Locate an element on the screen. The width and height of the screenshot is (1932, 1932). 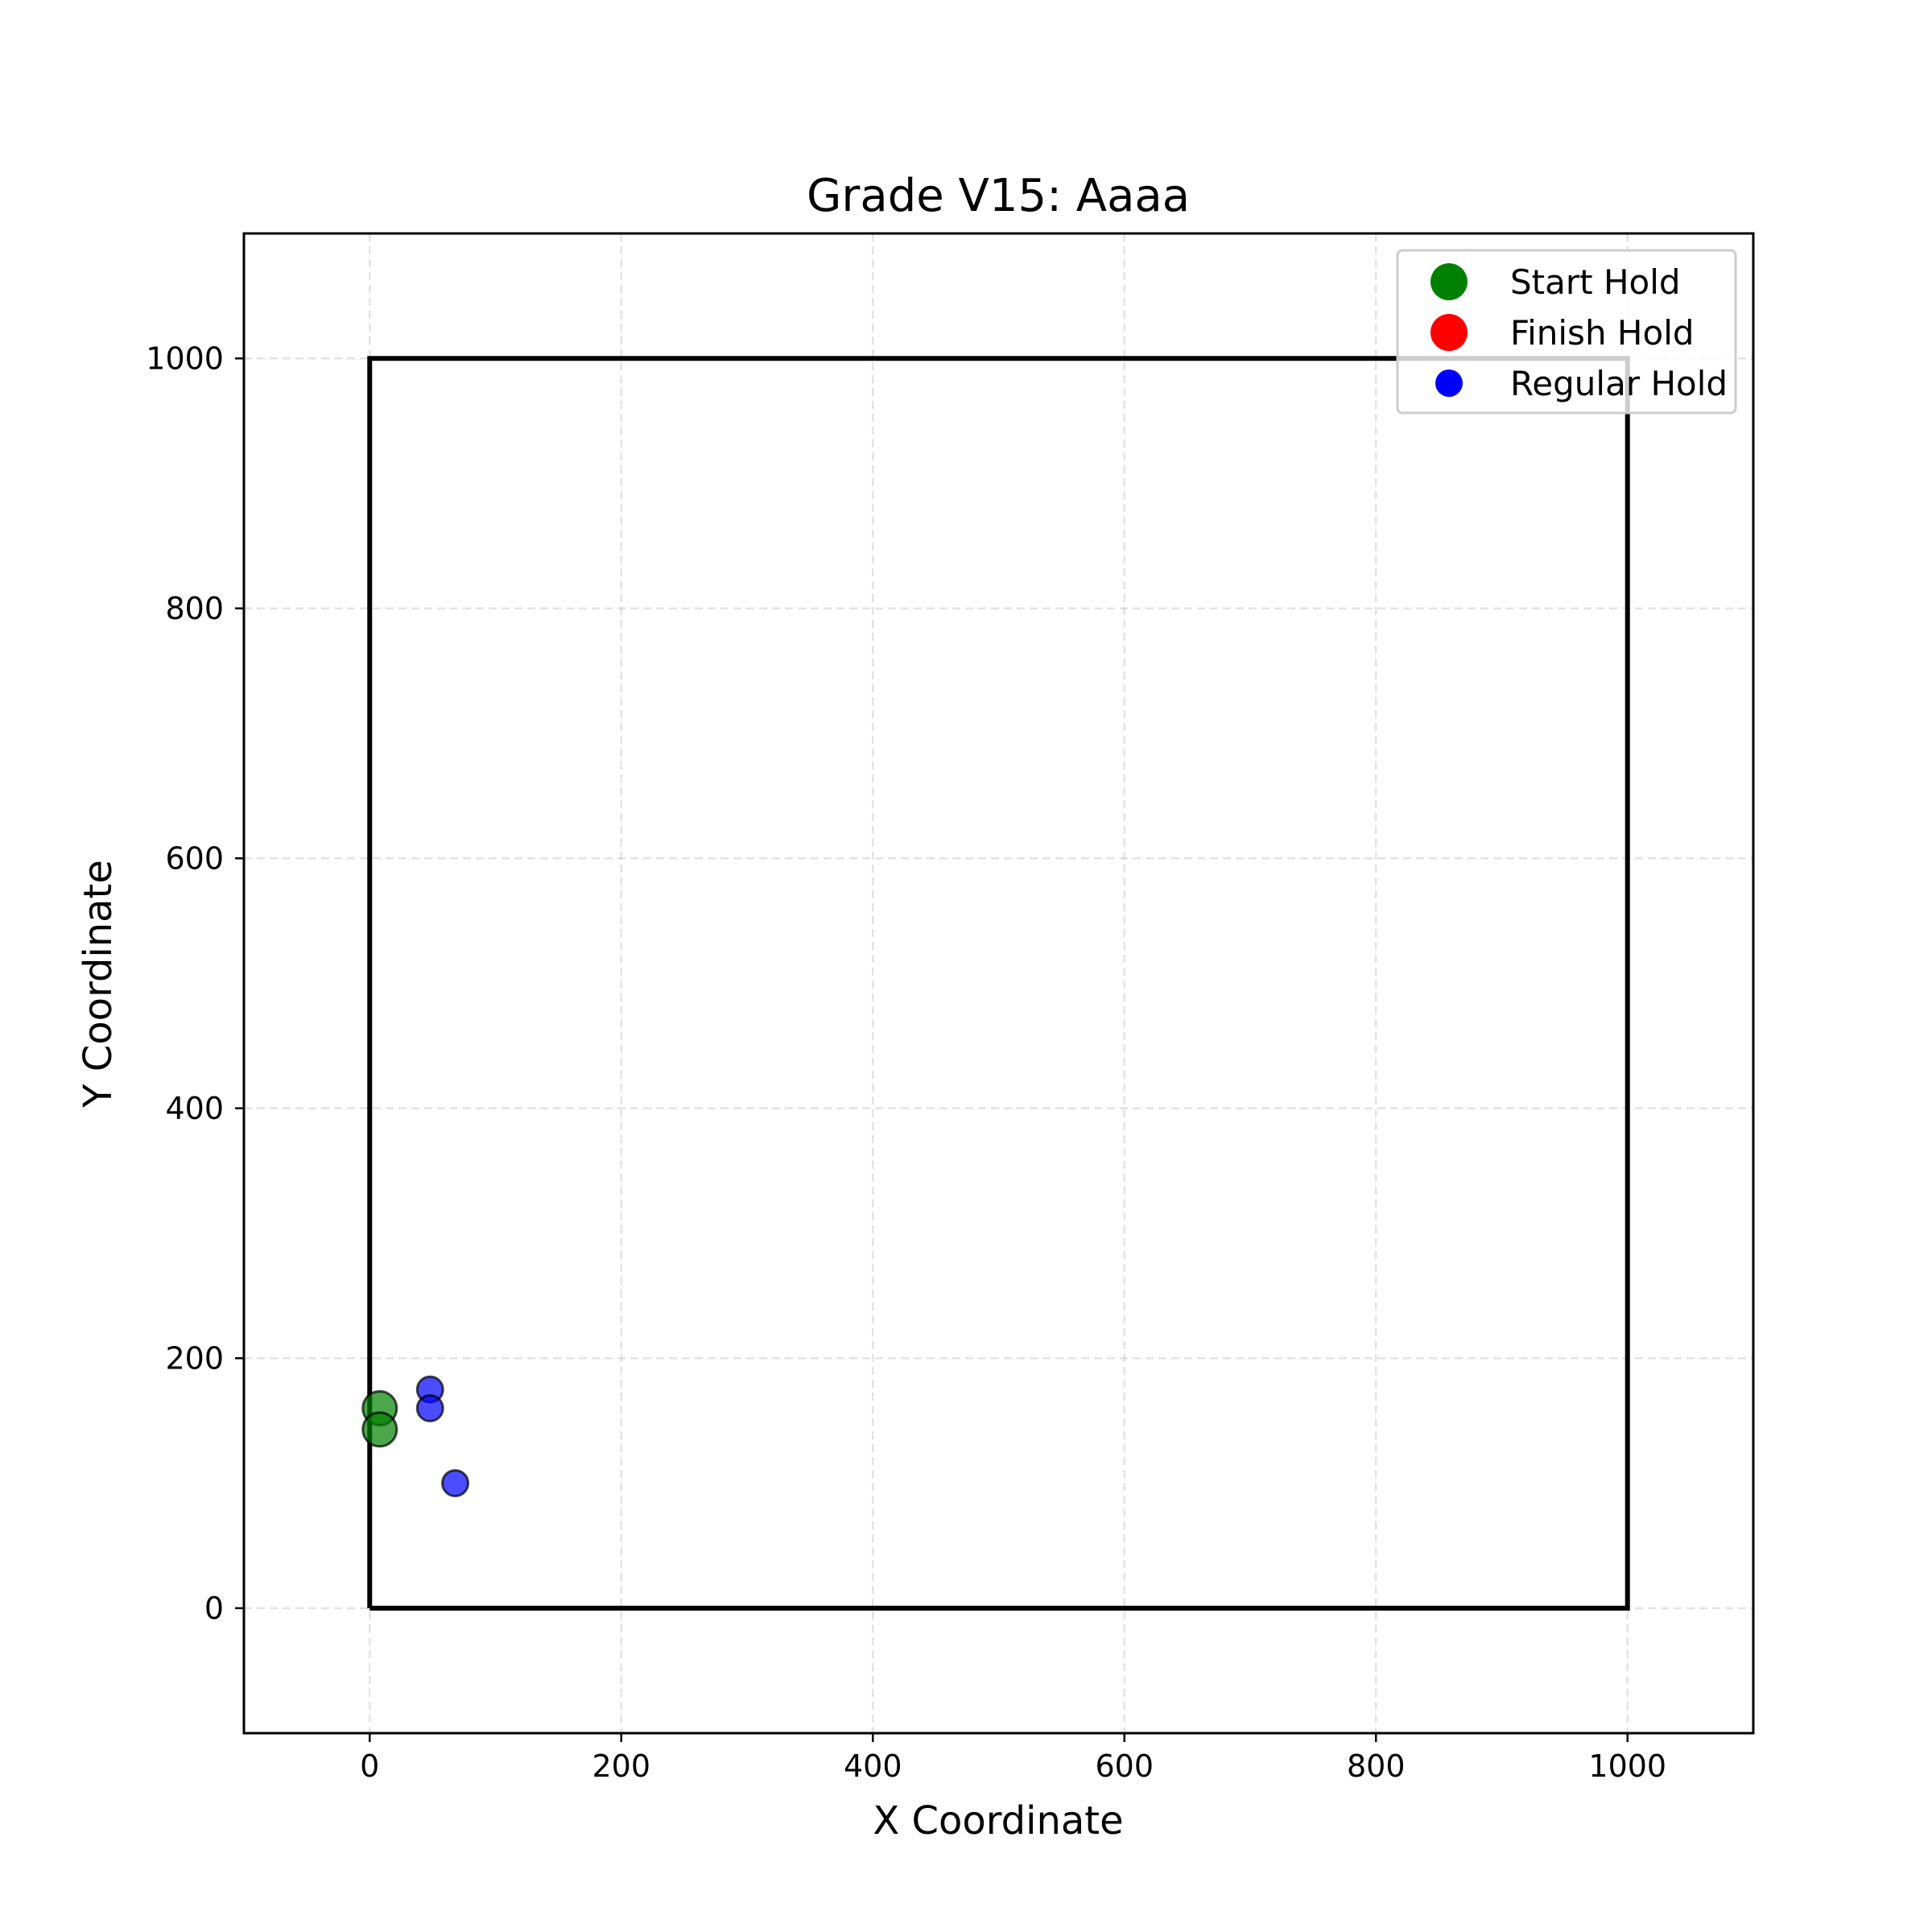
x-axis-label: X Coordinate is located at coordinates (998, 1820).